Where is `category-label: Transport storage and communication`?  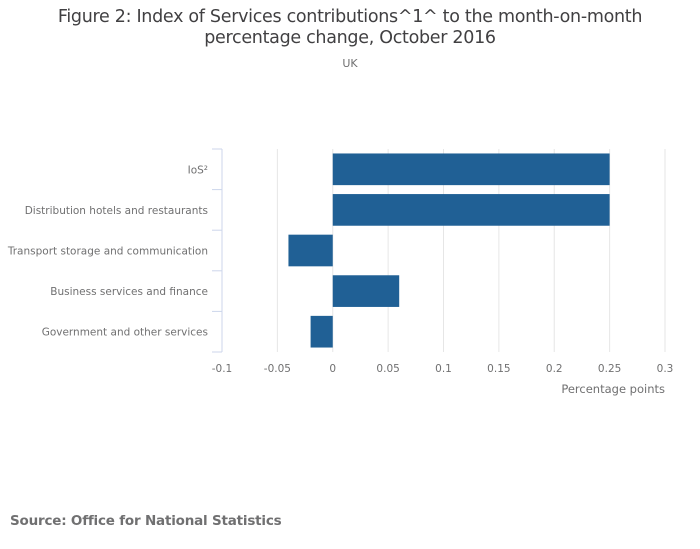
category-label: Transport storage and communication is located at coordinates (107, 252).